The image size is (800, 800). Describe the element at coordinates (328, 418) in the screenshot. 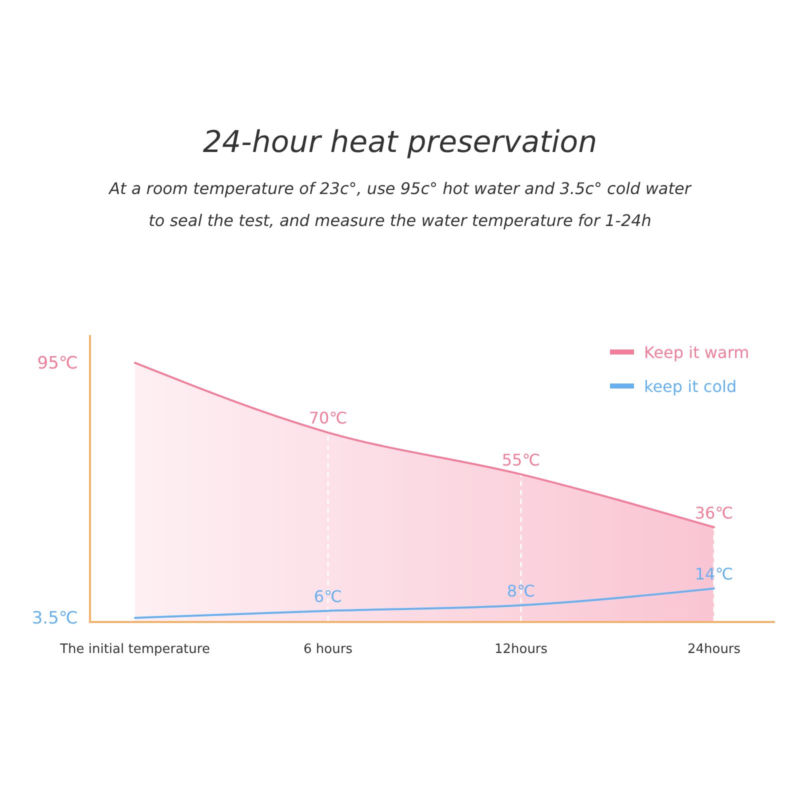

I see `data-label: 70℃` at that location.